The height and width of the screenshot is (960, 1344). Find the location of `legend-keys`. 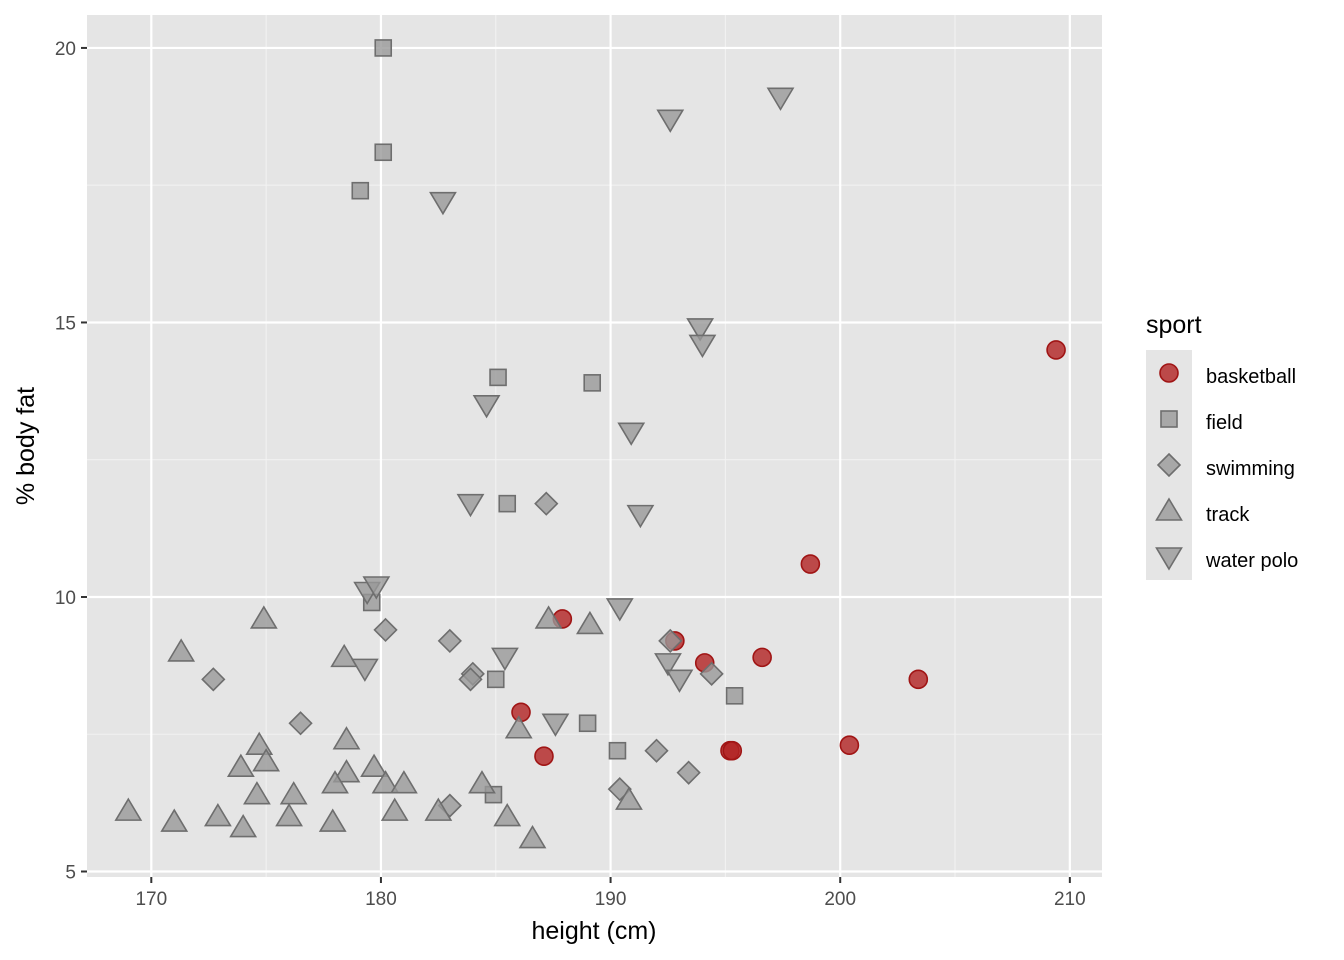

legend-keys is located at coordinates (1169, 467).